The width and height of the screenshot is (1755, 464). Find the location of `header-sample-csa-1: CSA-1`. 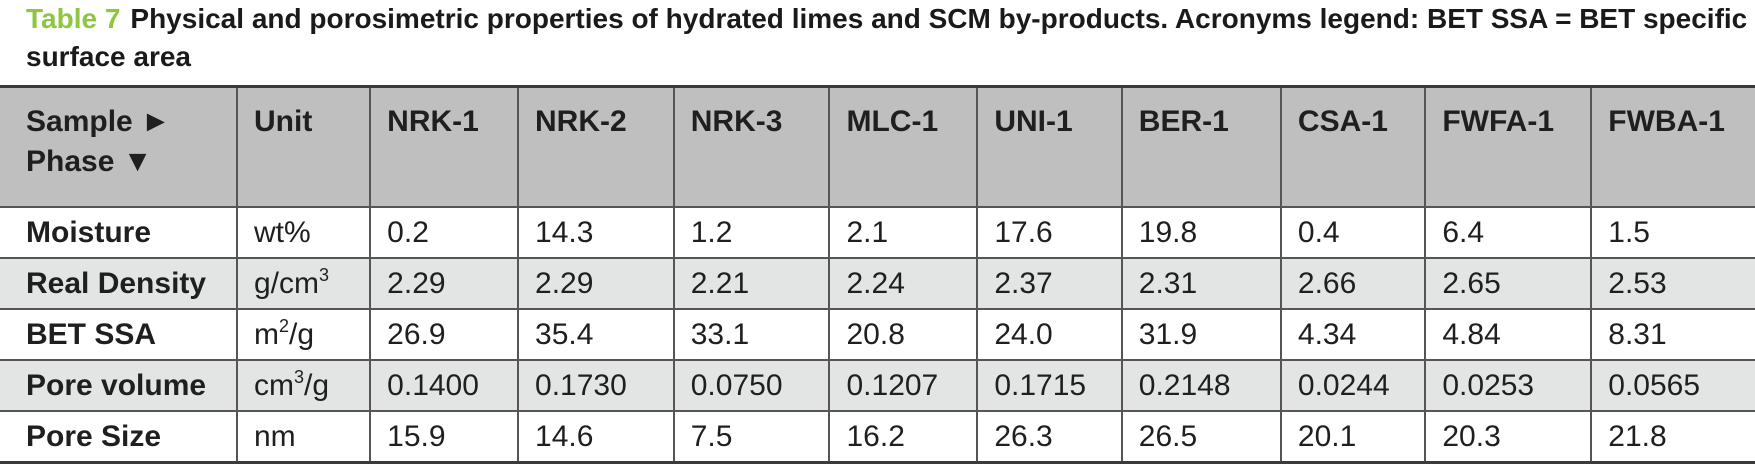

header-sample-csa-1: CSA-1 is located at coordinates (1352, 146).